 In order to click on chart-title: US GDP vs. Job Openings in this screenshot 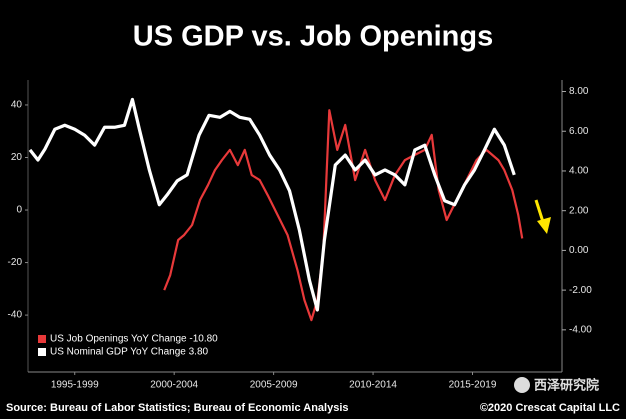, I will do `click(313, 37)`.